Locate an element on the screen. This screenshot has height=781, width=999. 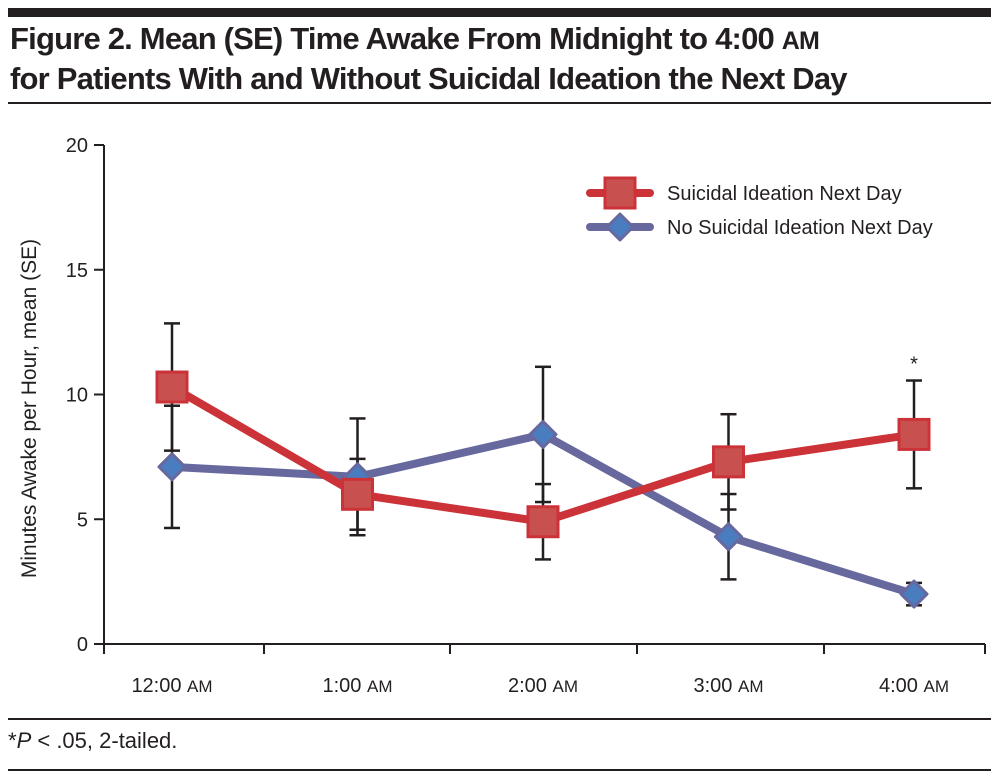
category-time: 4:00 is located at coordinates (901, 686).